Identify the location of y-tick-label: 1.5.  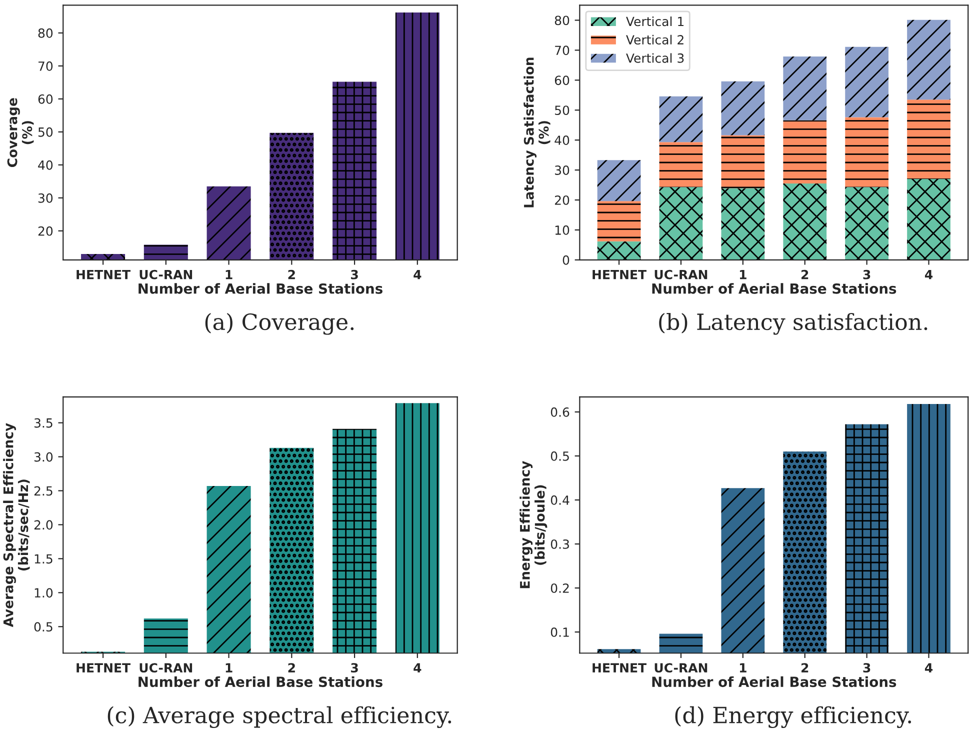
(43, 559).